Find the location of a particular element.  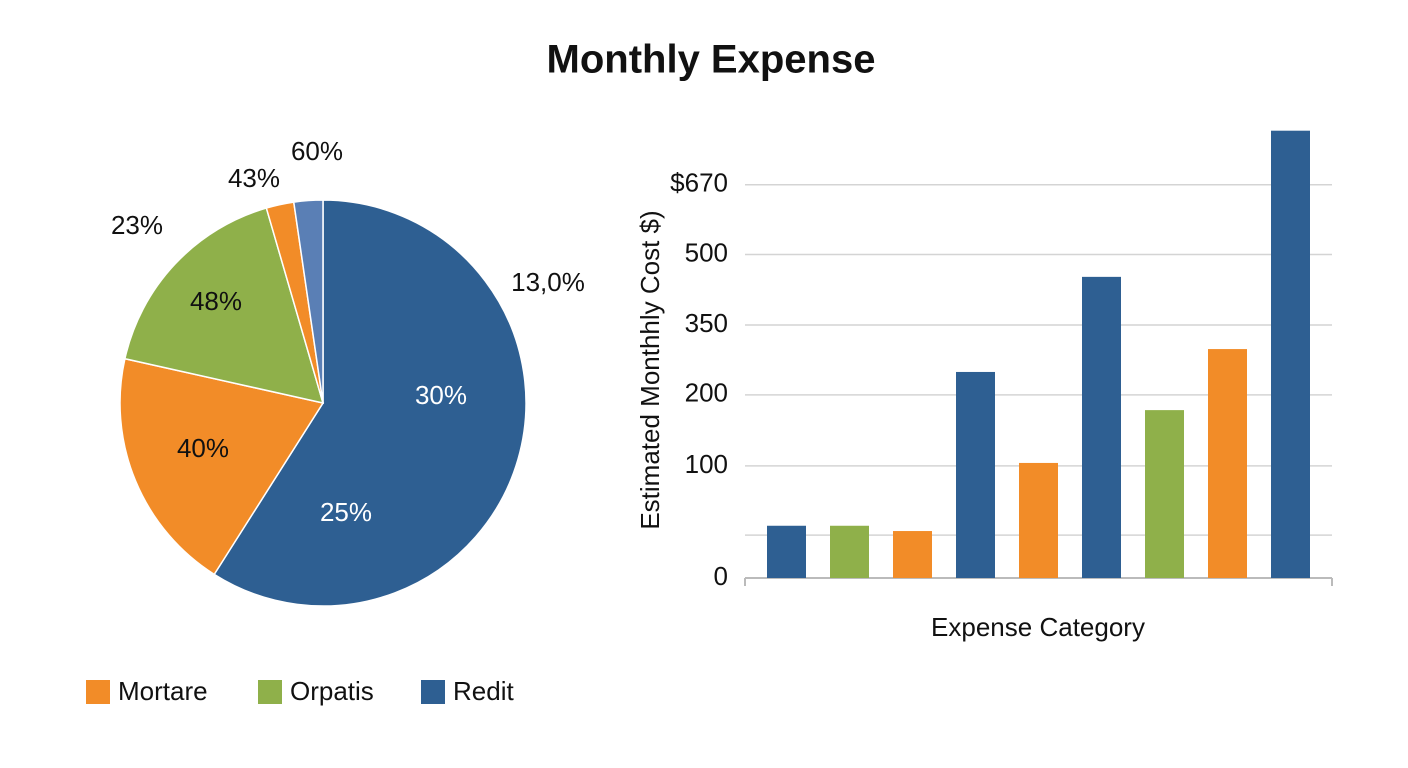

pie-label: 23% is located at coordinates (137, 225).